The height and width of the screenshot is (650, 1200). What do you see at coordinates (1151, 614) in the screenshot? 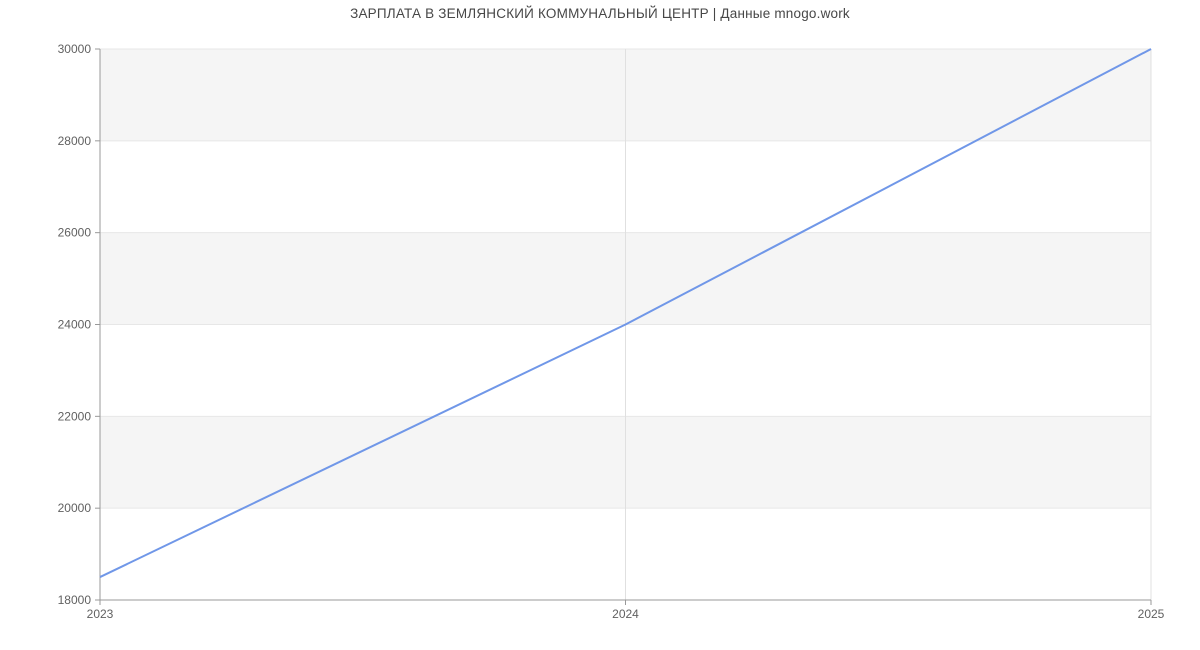
I see `x-tick-label: 2025` at bounding box center [1151, 614].